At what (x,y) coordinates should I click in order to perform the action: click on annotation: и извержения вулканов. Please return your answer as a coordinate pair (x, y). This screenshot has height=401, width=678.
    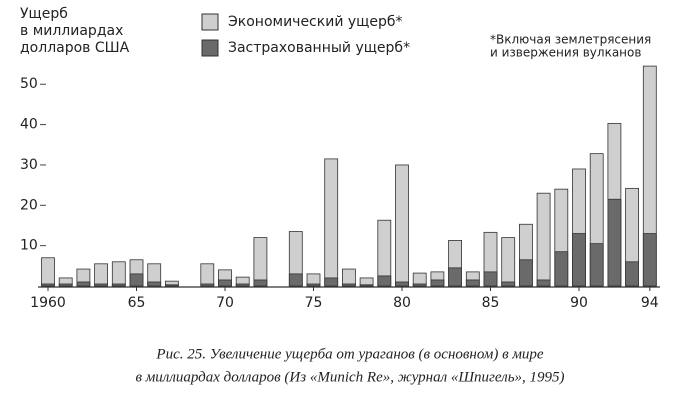
    Looking at the image, I should click on (565, 53).